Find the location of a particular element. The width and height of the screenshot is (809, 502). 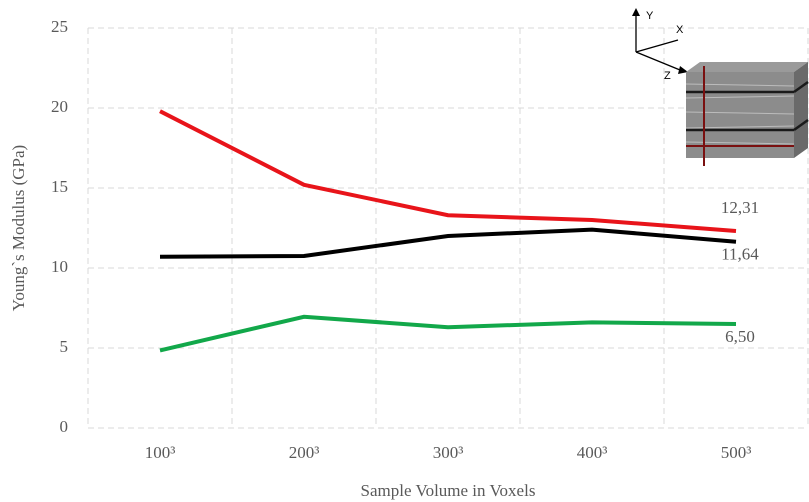

y-tick-label: 5 is located at coordinates (64, 346).